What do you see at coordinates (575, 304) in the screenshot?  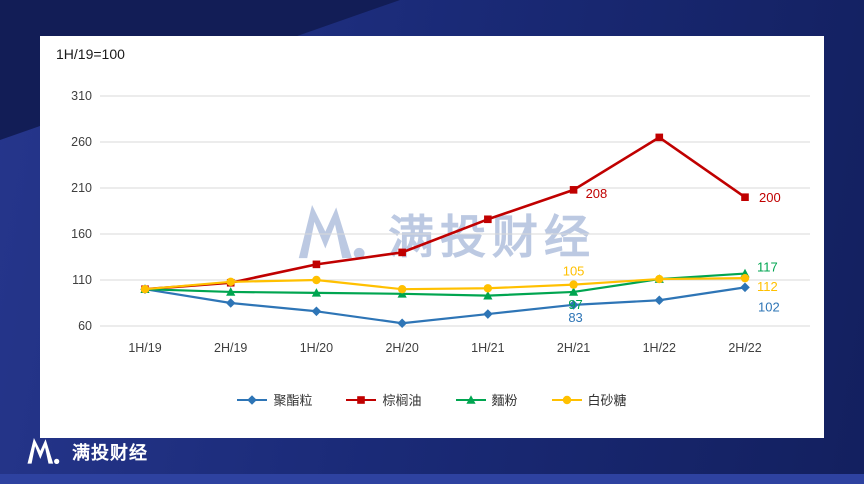 I see `svg-text: 97` at bounding box center [575, 304].